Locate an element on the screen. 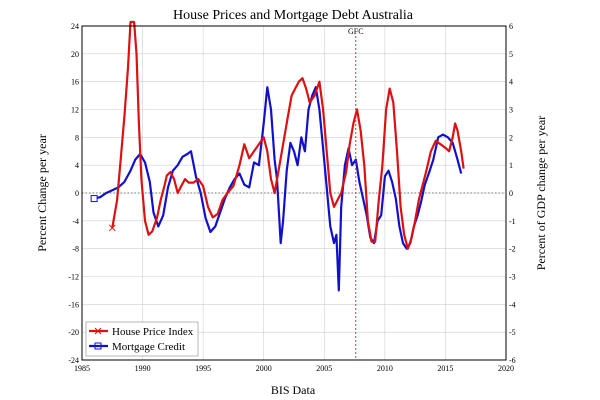 Image resolution: width=600 pixels, height=400 pixels. y-tick-label: 20 is located at coordinates (75, 54).